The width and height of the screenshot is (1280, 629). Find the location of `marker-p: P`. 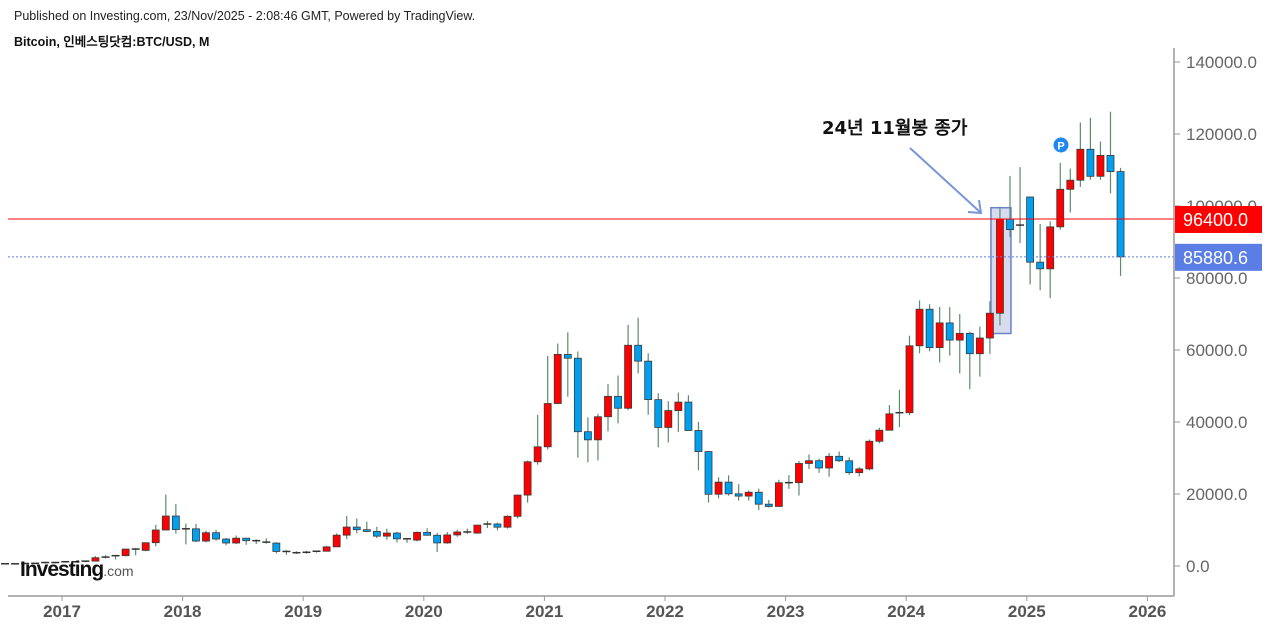

marker-p: P is located at coordinates (1061, 145).